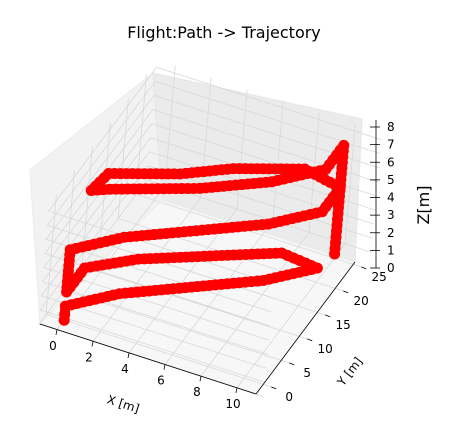 The width and height of the screenshot is (460, 442). What do you see at coordinates (232, 404) in the screenshot?
I see `x-tick-label: 10` at bounding box center [232, 404].